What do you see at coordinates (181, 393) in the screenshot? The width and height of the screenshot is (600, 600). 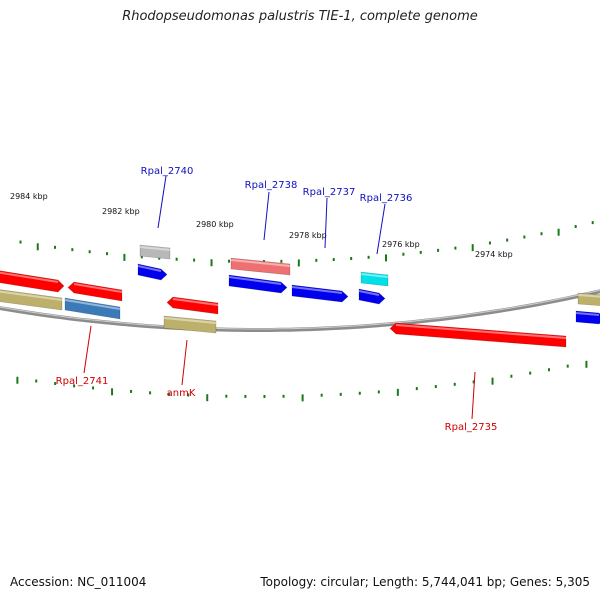 I see `gene-label-reverse: anmK` at bounding box center [181, 393].